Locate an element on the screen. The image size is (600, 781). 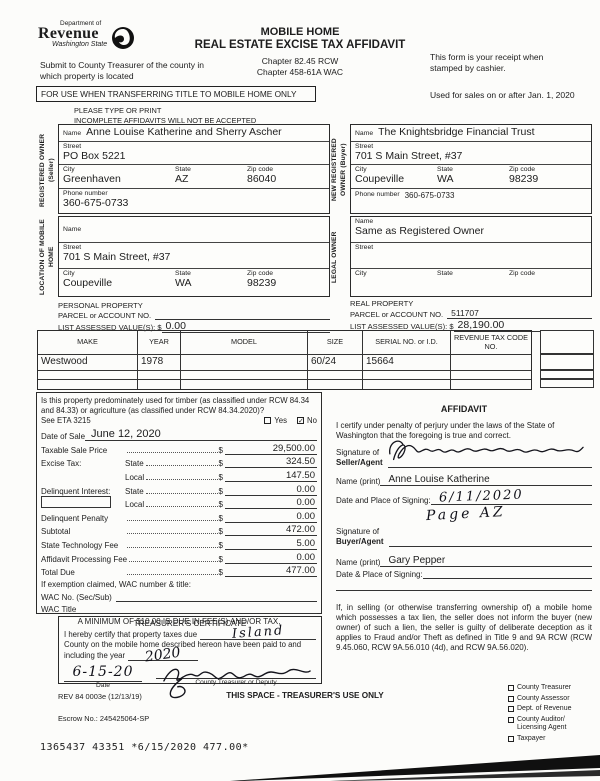
cell-size: 60/24 is located at coordinates (335, 362).